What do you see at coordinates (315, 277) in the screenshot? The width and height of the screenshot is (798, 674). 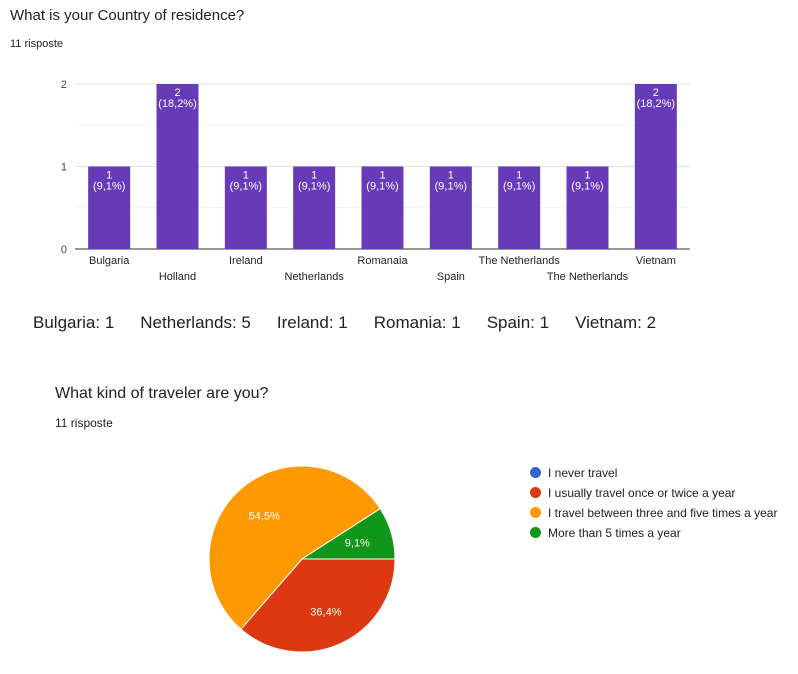 I see `x-tick-label: Netherlands` at bounding box center [315, 277].